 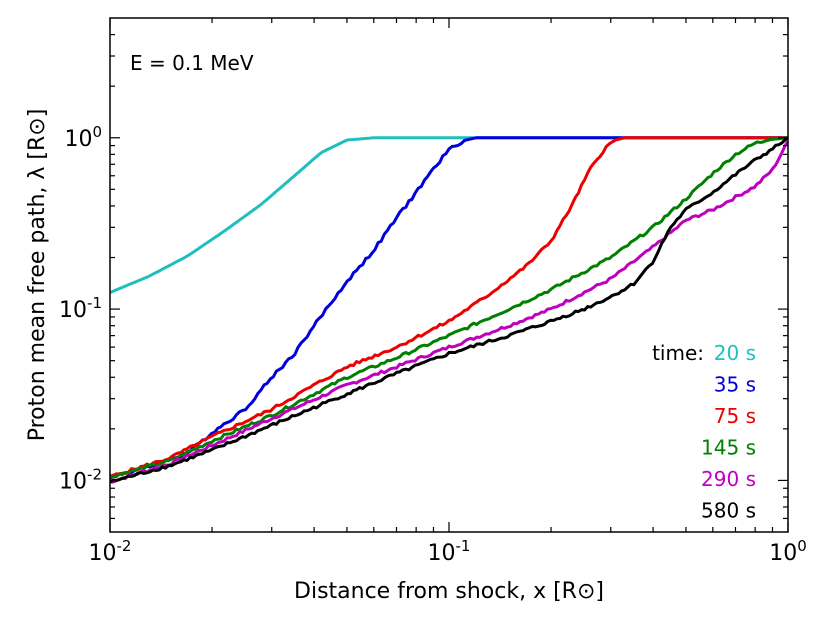 I want to click on legend-item: 35 s, so click(x=735, y=385).